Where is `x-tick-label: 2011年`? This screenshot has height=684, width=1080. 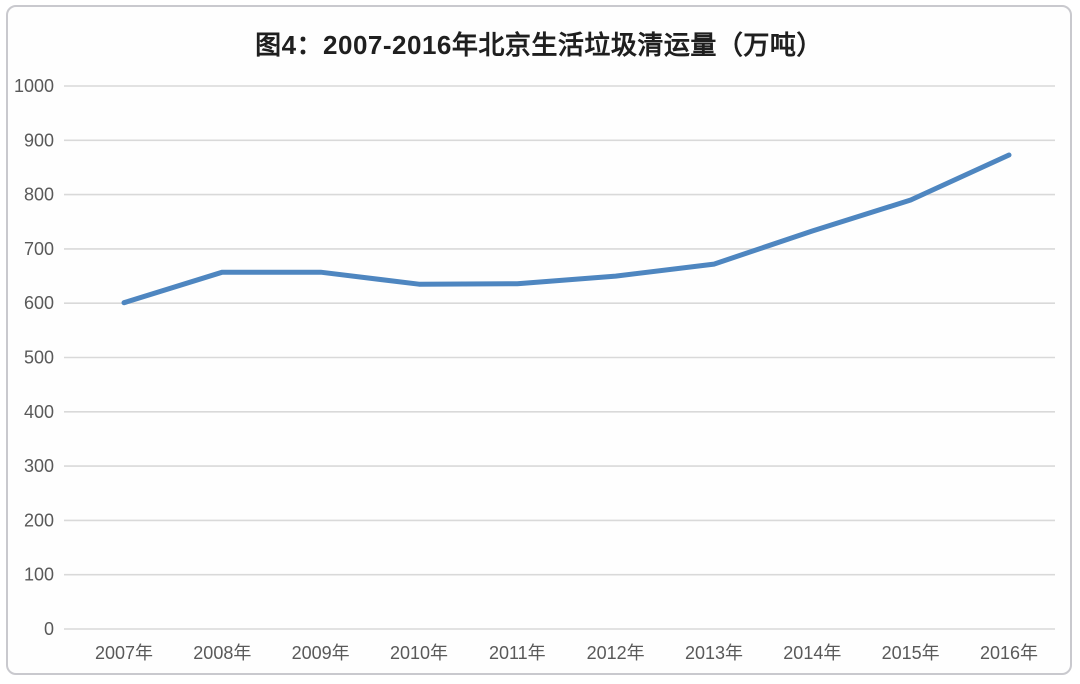 x-tick-label: 2011年 is located at coordinates (517, 653).